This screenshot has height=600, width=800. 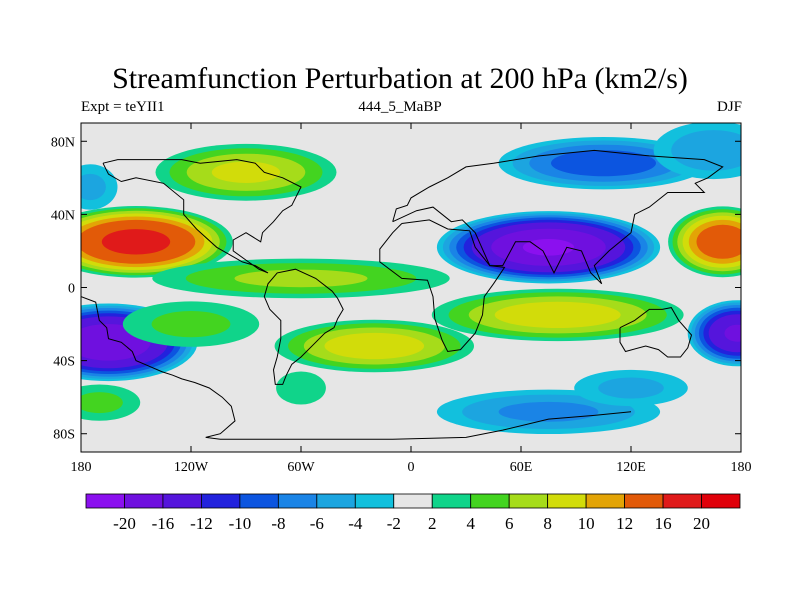 I want to click on x-tick-label: 120E, so click(x=631, y=467).